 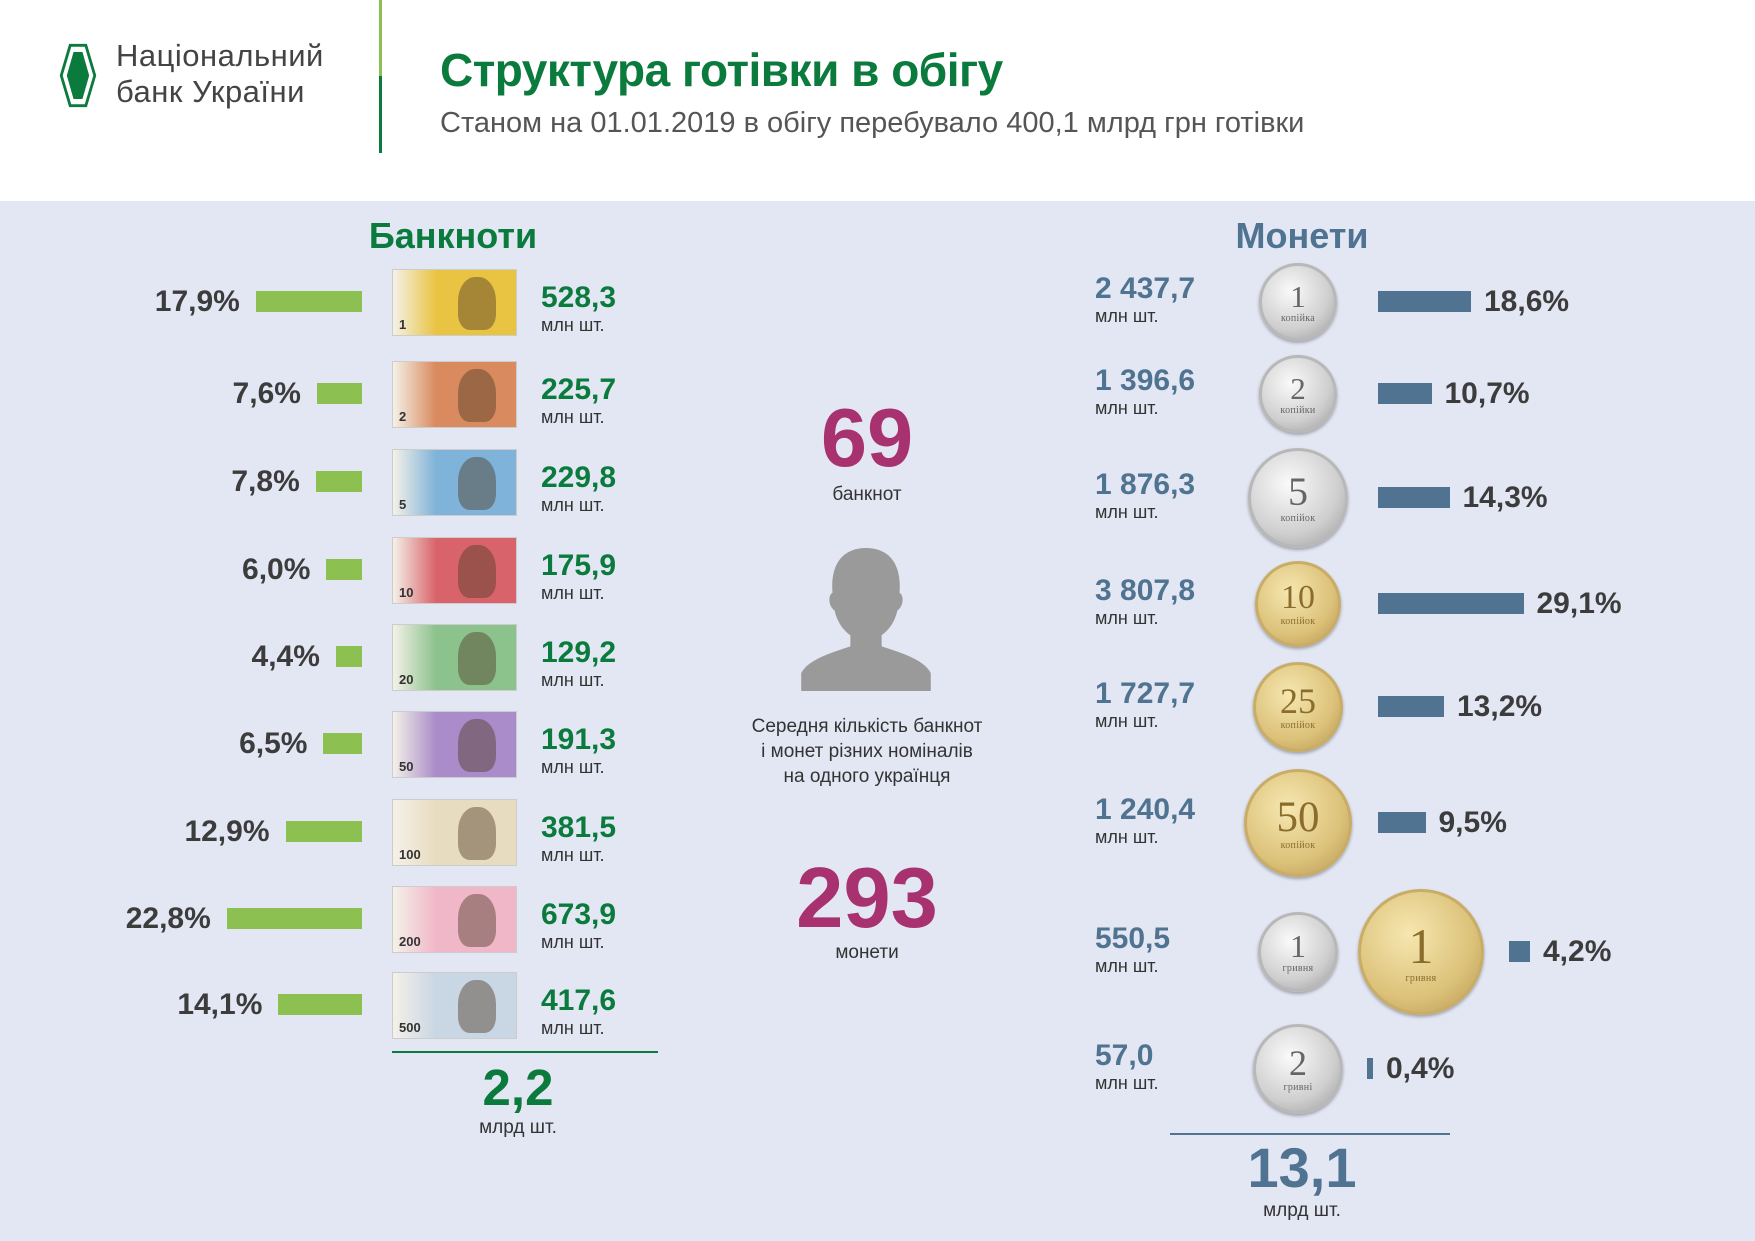 What do you see at coordinates (579, 914) in the screenshot?
I see `banknote-count: 673,9` at bounding box center [579, 914].